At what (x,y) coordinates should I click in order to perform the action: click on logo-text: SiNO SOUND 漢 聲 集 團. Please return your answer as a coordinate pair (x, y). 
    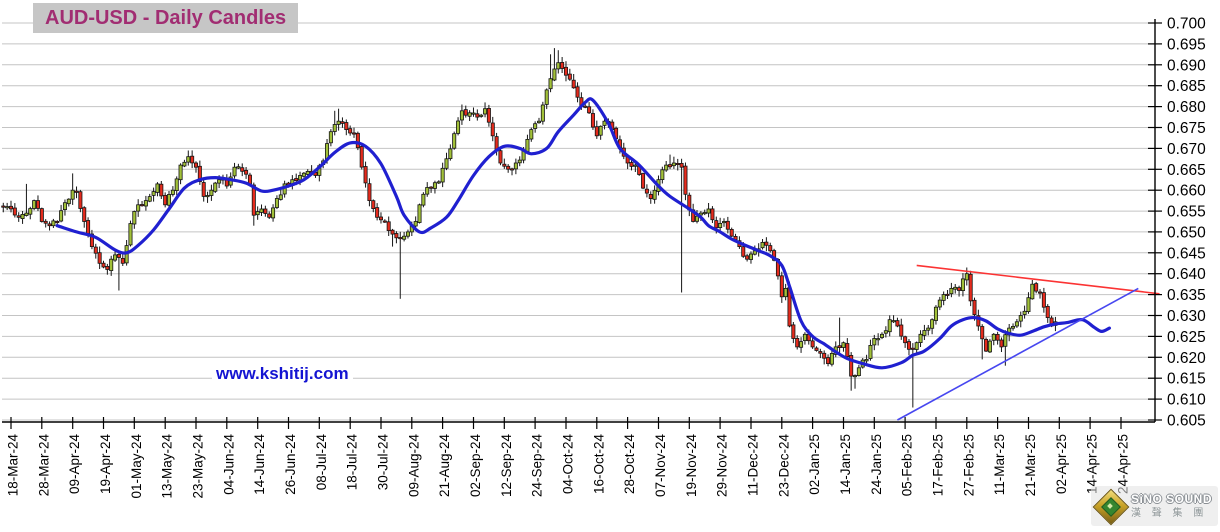
    Looking at the image, I should click on (1171, 506).